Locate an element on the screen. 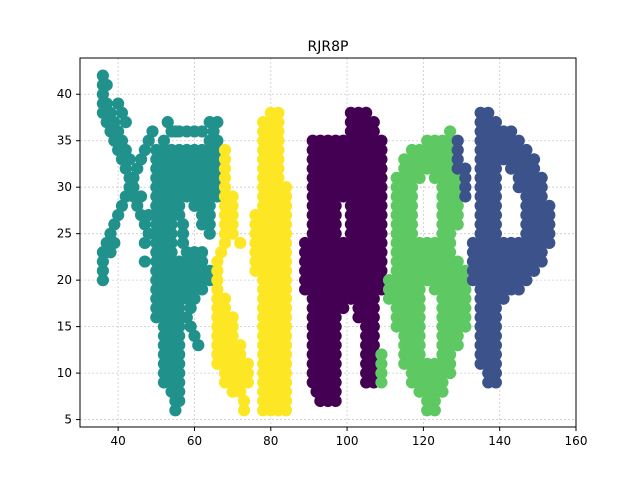  y-tick-label: 15 is located at coordinates (64, 327).